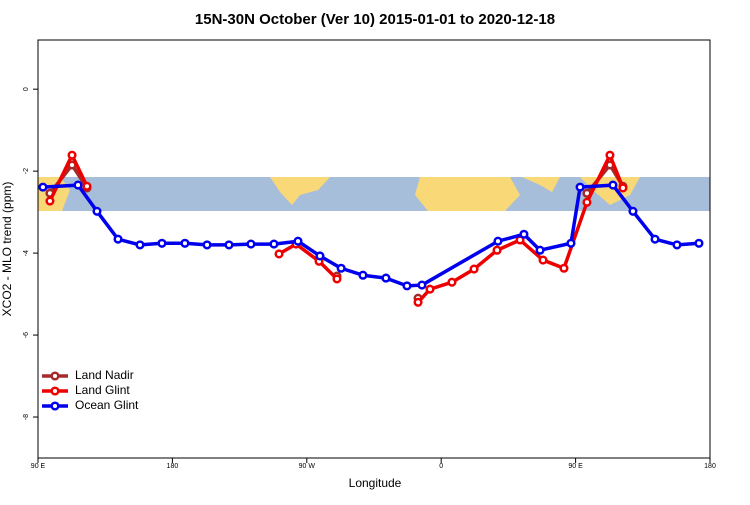  What do you see at coordinates (107, 405) in the screenshot?
I see `legend-label: Ocean Glint` at bounding box center [107, 405].